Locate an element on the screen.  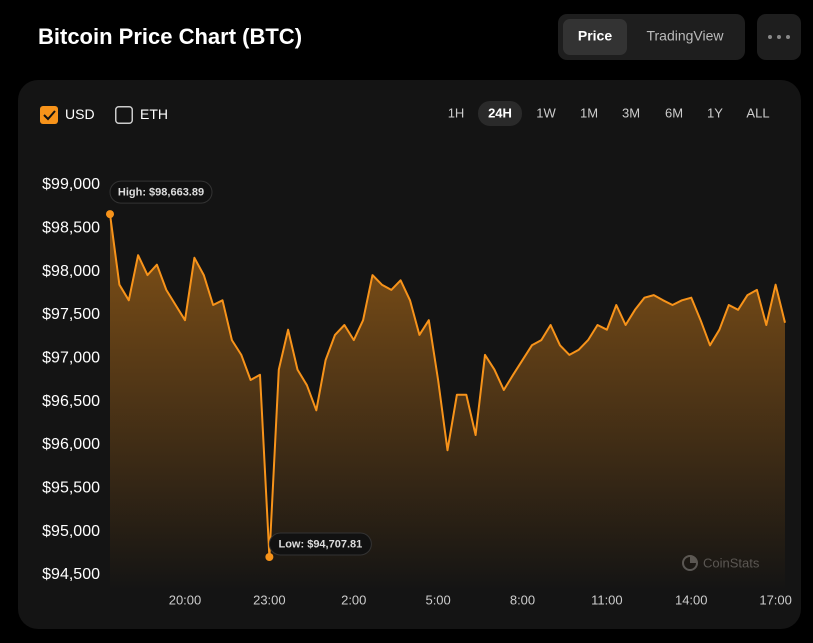
currency-checkbox: USD is located at coordinates (67, 115).